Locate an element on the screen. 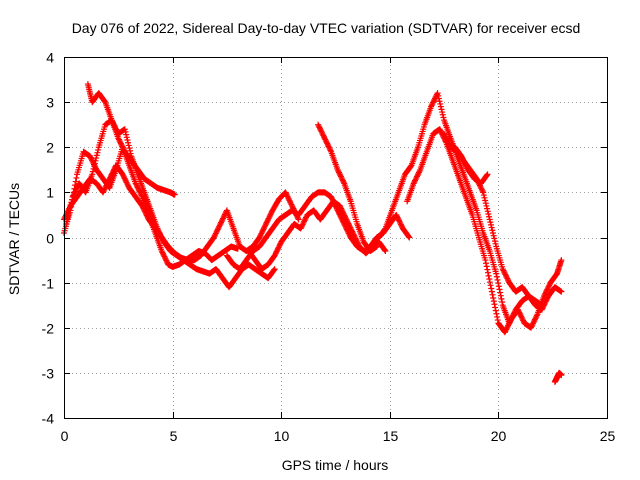 The image size is (640, 480). y-tick-label: 4 is located at coordinates (50, 58).